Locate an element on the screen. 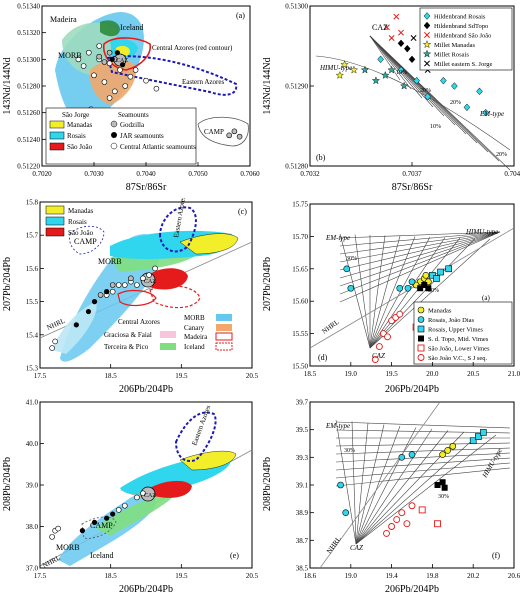 This screenshot has width=520, height=597. ylabel-a: 143Nd/144Nd is located at coordinates (7, 85).